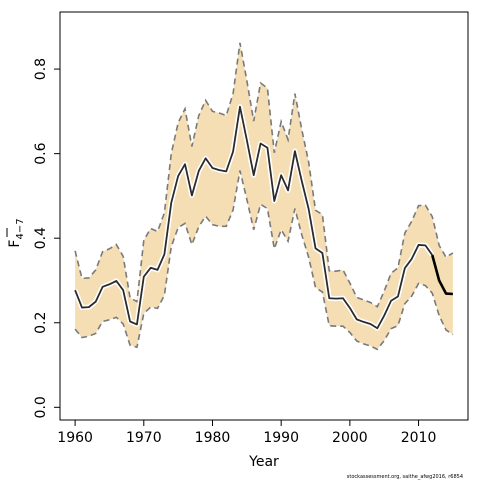  Describe the element at coordinates (41, 153) in the screenshot. I see `y-tick-label: 0.6` at that location.